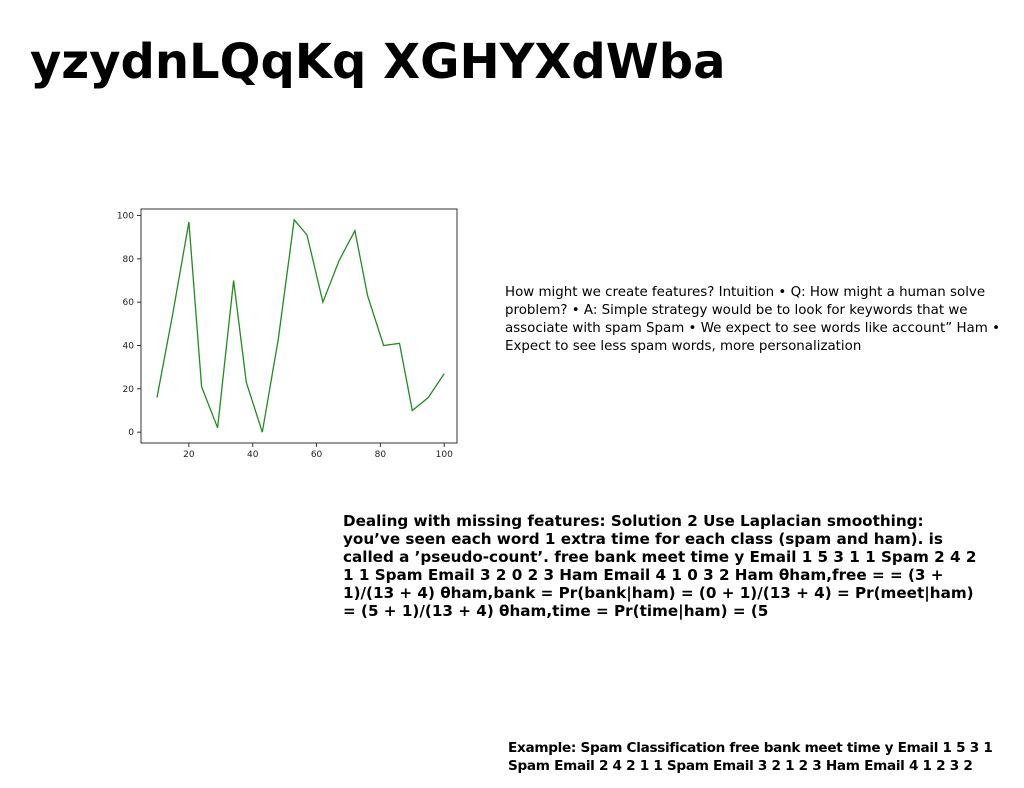 This screenshot has width=1024, height=788. I want to click on series-line, so click(300, 325).